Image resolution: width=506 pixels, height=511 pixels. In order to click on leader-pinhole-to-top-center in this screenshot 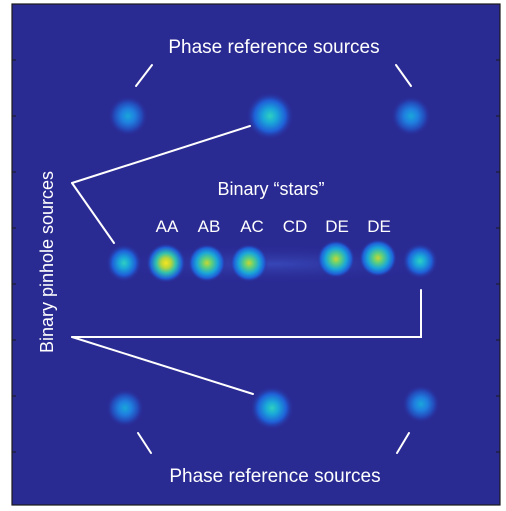, I will do `click(161, 154)`.